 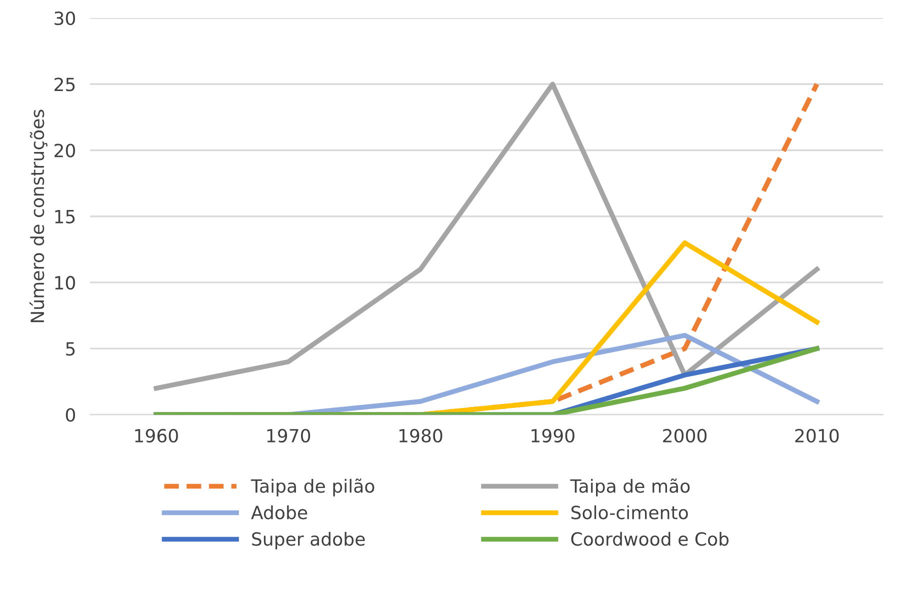 What do you see at coordinates (685, 435) in the screenshot?
I see `x-tick-label: 2000` at bounding box center [685, 435].